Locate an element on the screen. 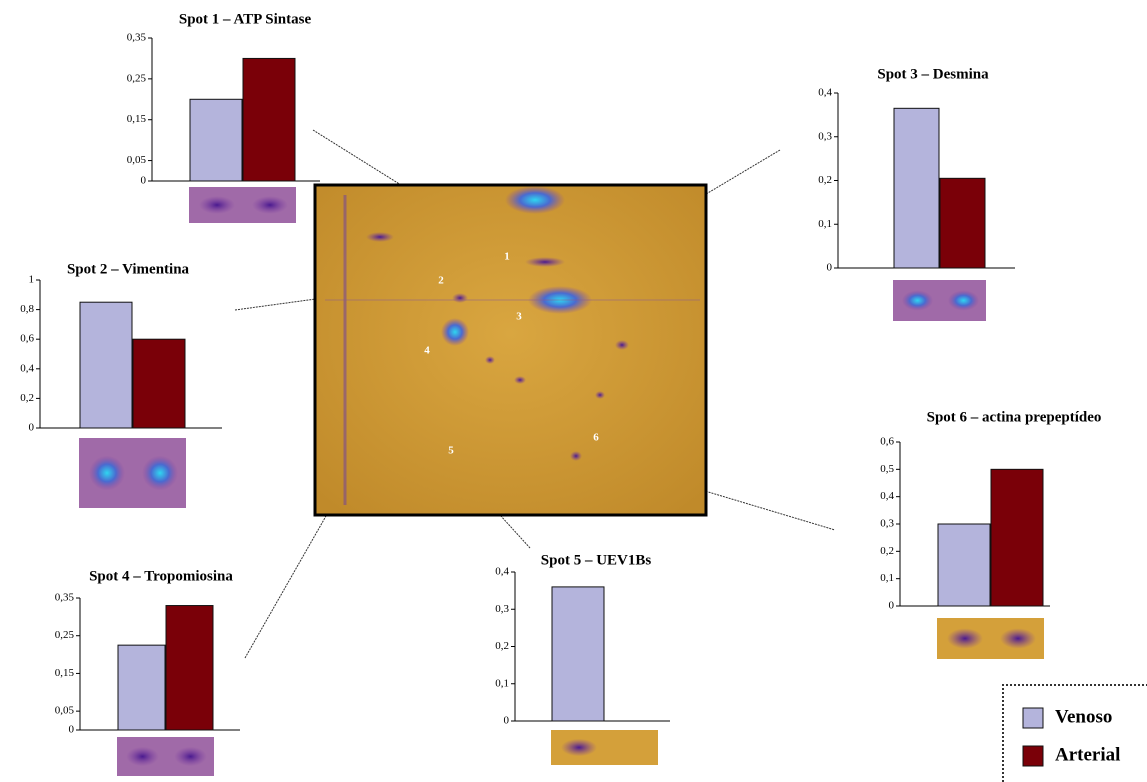 The height and width of the screenshot is (782, 1147). chart: Spot 3 – Desmina 0 0,1 0,2 0,3 0,4 is located at coordinates (916, 193).